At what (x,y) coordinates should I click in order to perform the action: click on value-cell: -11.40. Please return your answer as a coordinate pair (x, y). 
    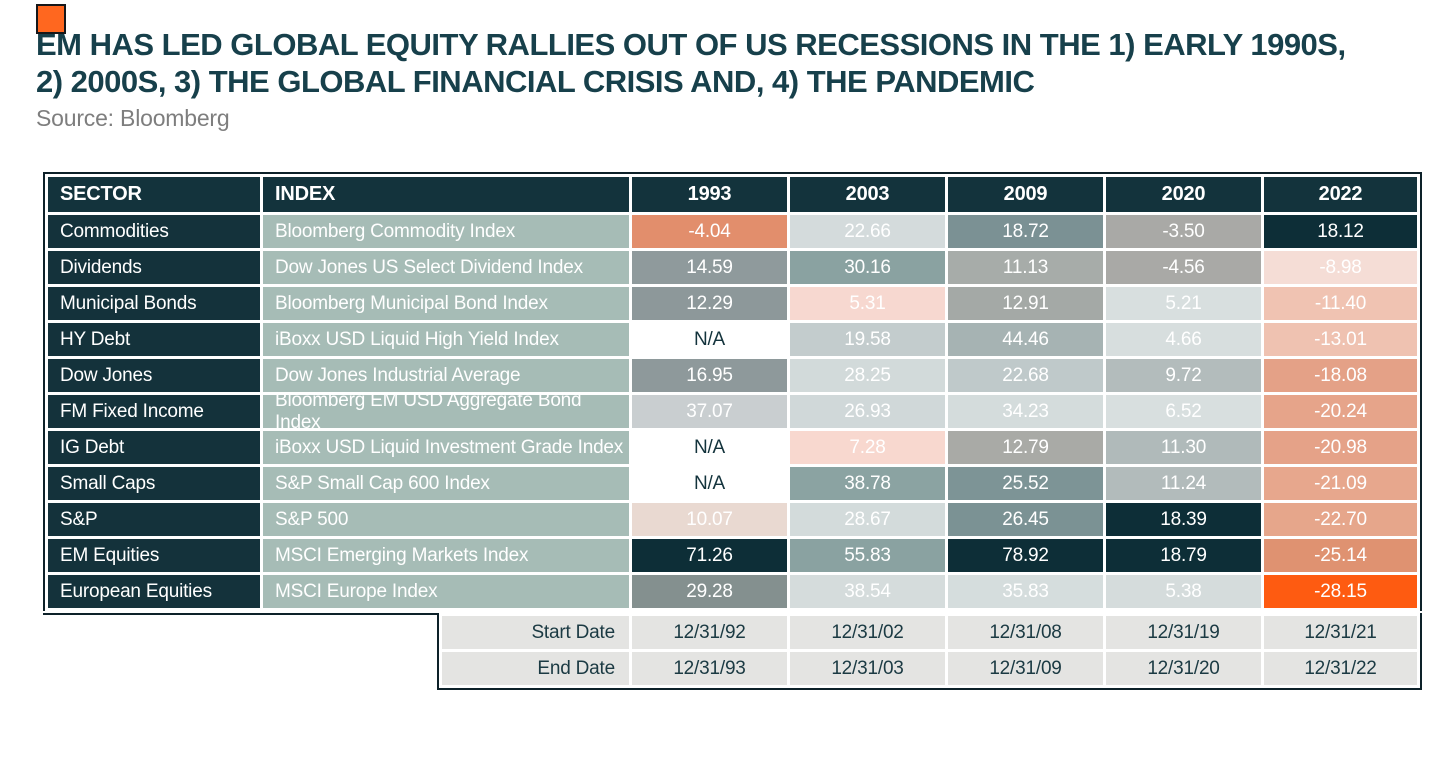
    Looking at the image, I should click on (1340, 303).